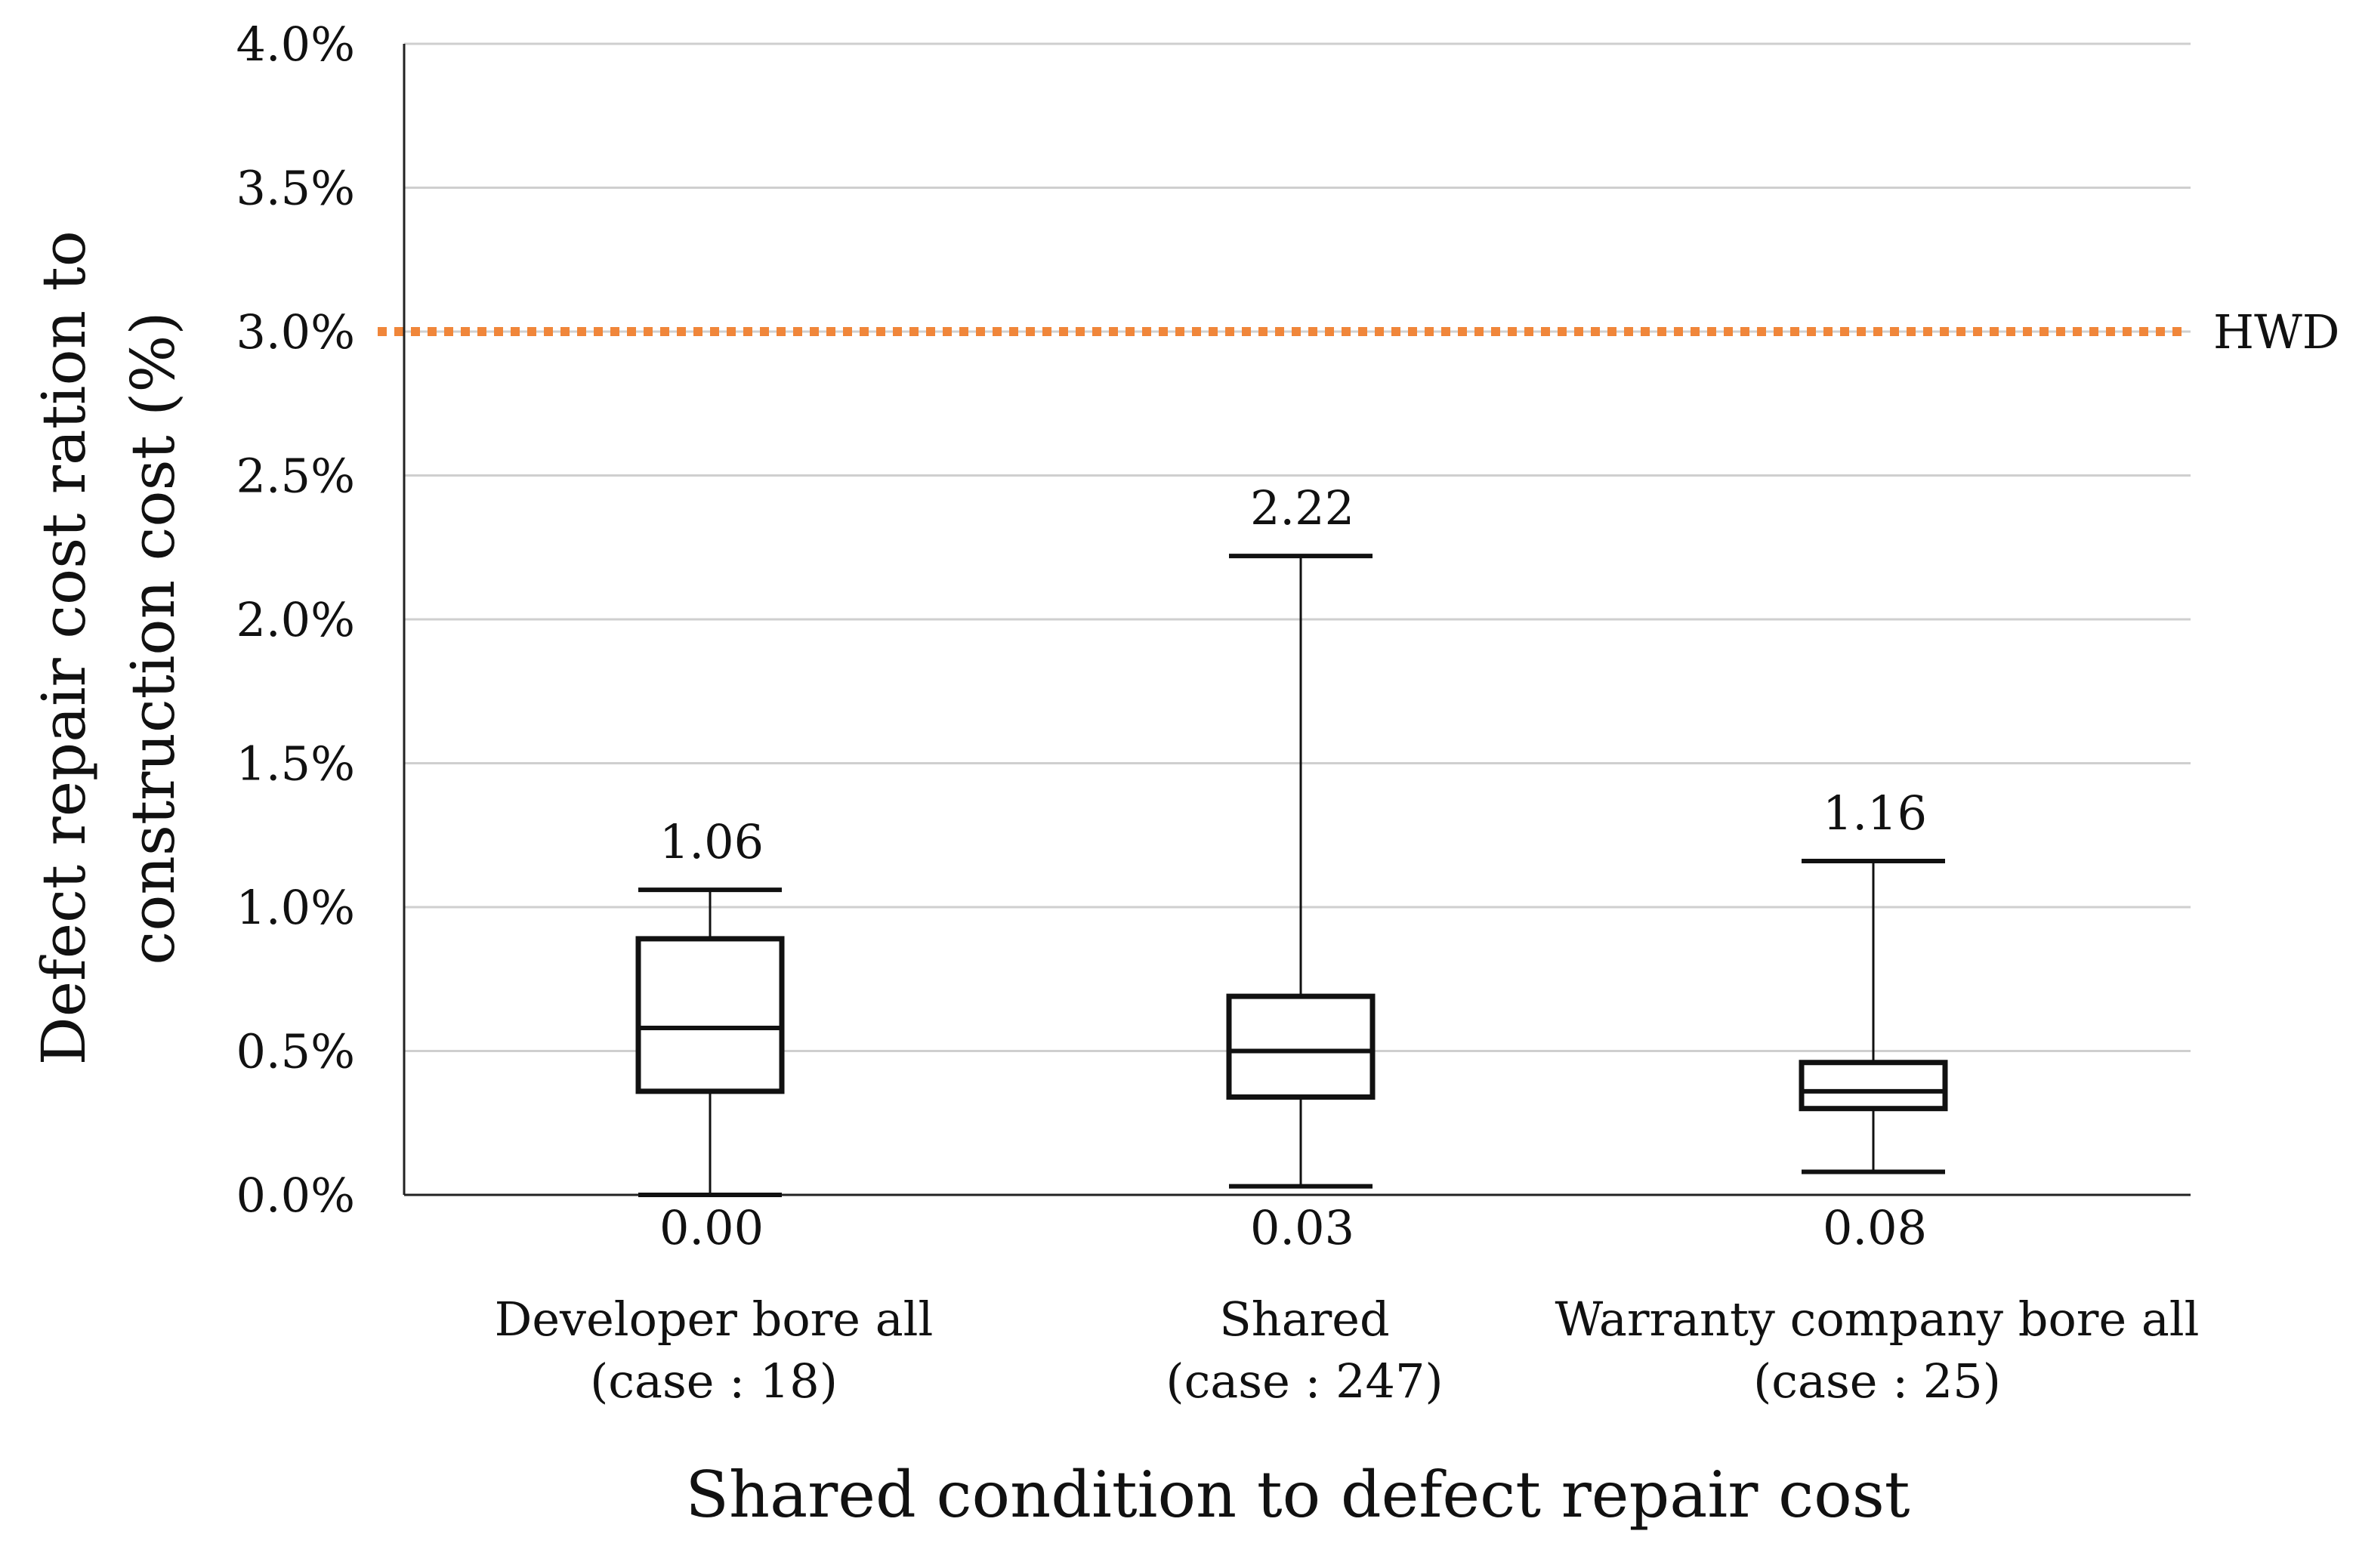  I want to click on y-tick-label: 4.0%, so click(295, 44).